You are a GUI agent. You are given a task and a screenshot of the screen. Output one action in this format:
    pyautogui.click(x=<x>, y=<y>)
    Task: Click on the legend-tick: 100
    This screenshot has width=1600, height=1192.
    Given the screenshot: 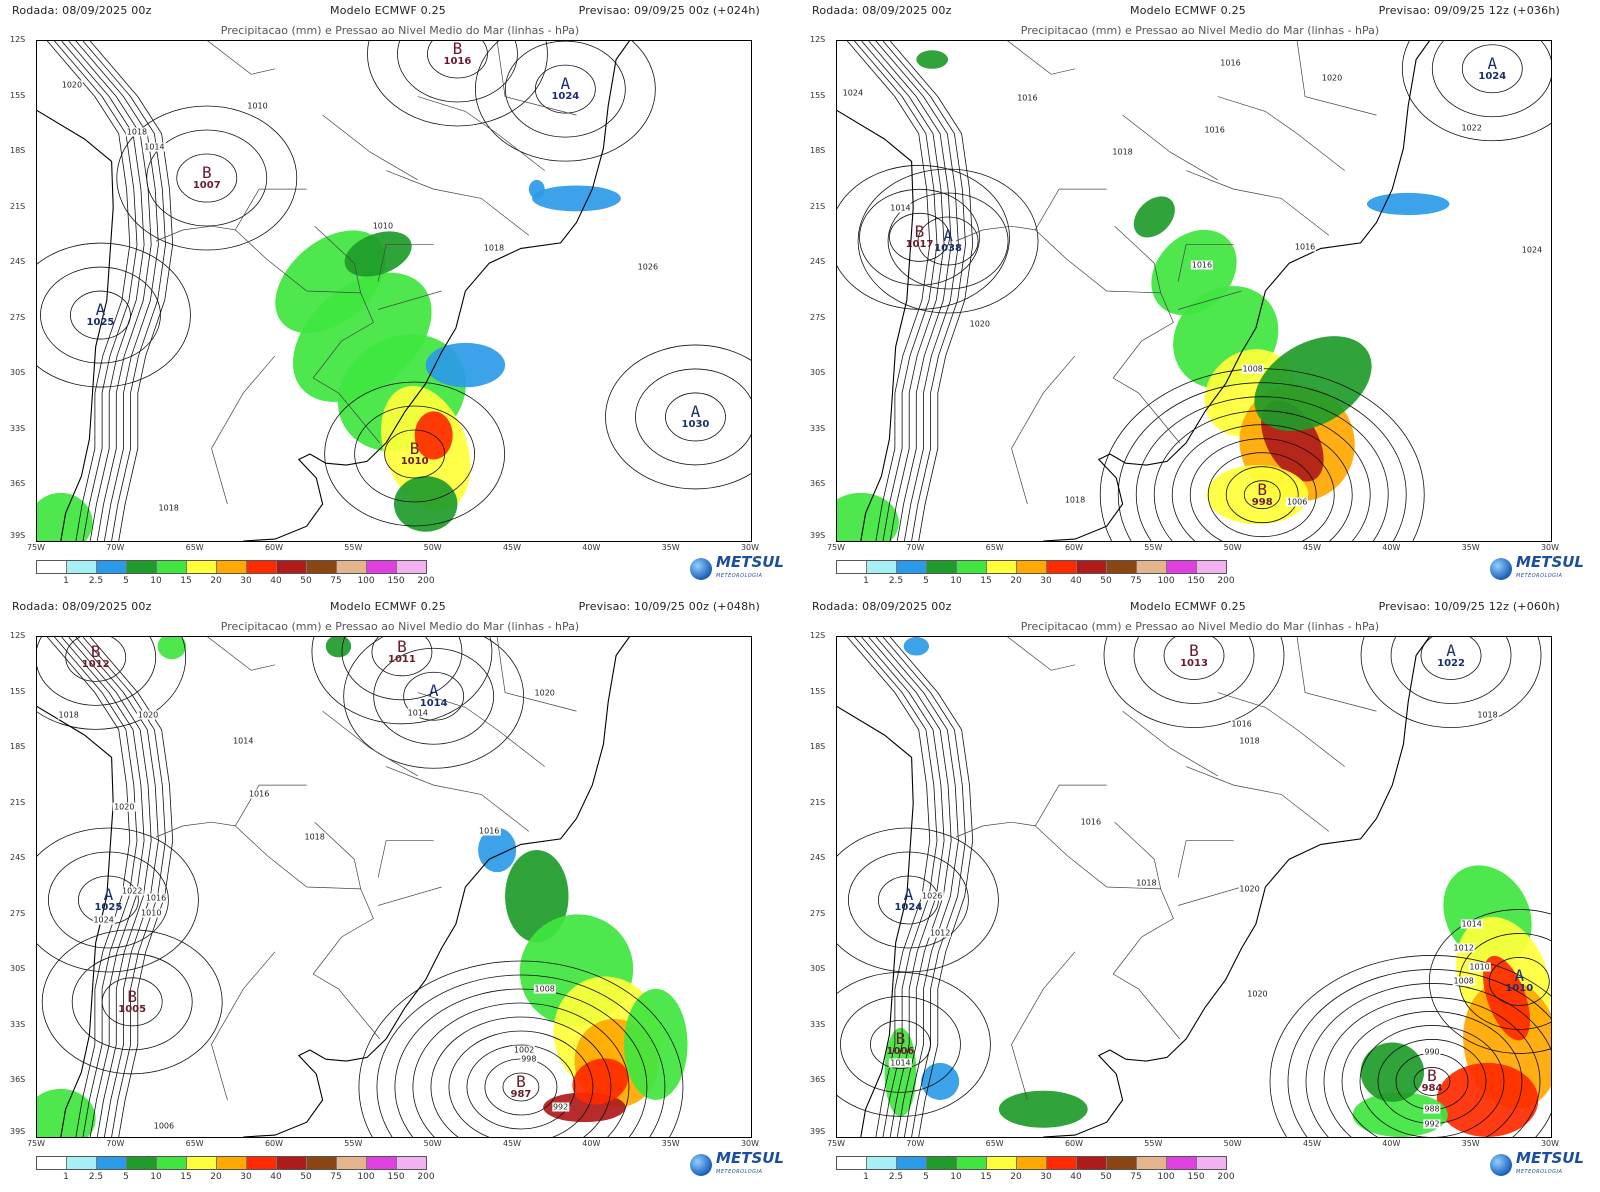 What is the action you would take?
    pyautogui.click(x=1166, y=1177)
    